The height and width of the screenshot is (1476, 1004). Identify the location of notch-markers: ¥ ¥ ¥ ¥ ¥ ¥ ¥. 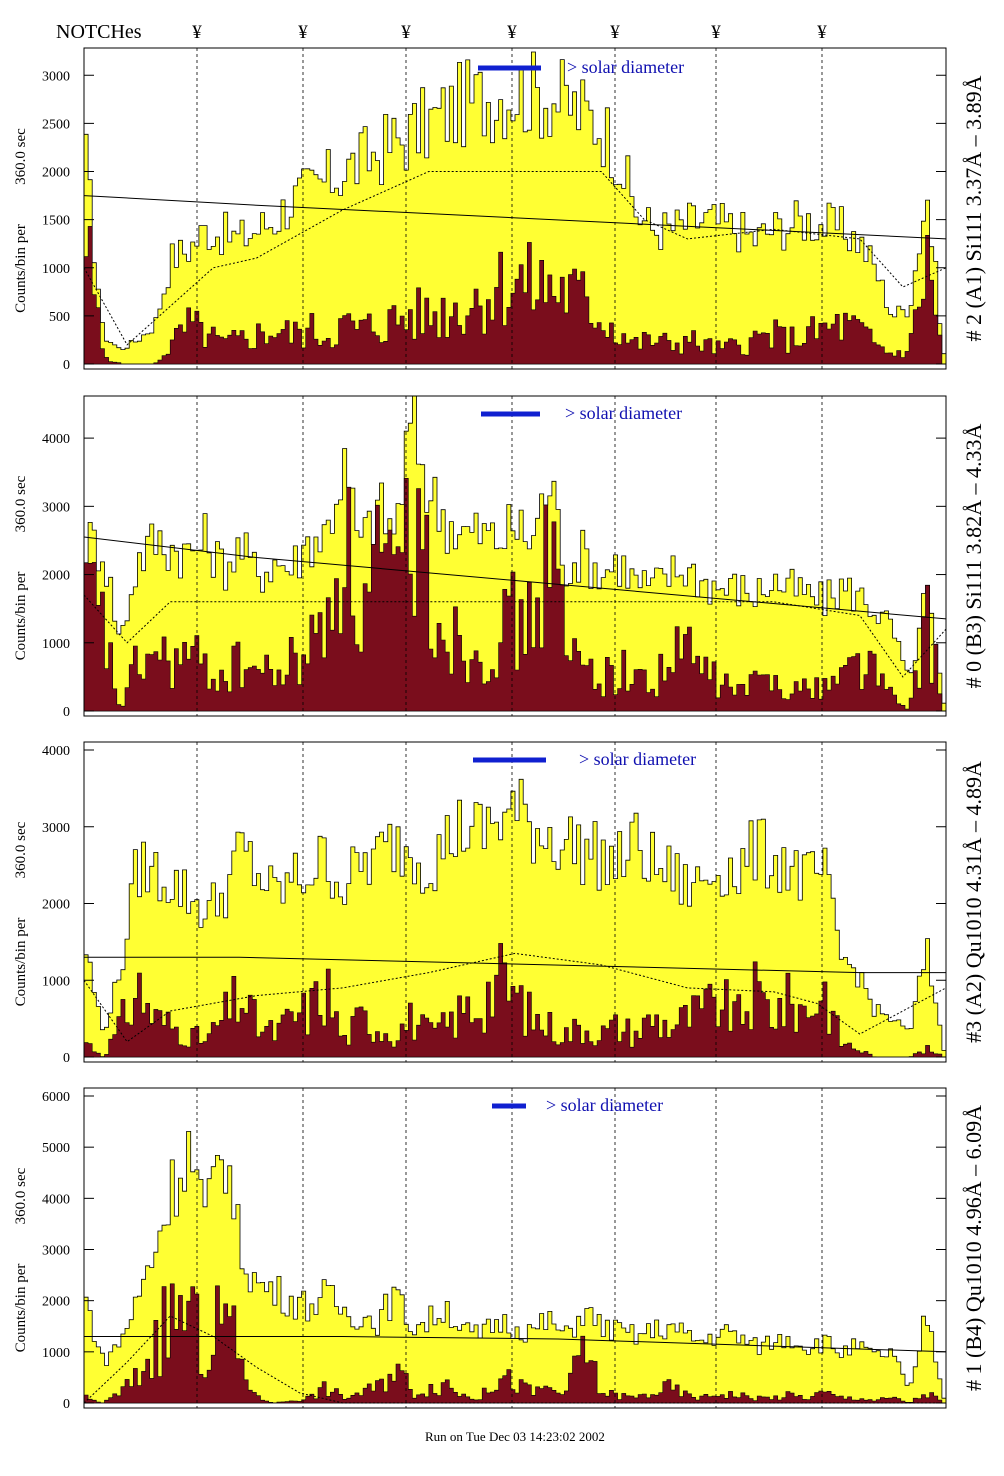
(509, 32).